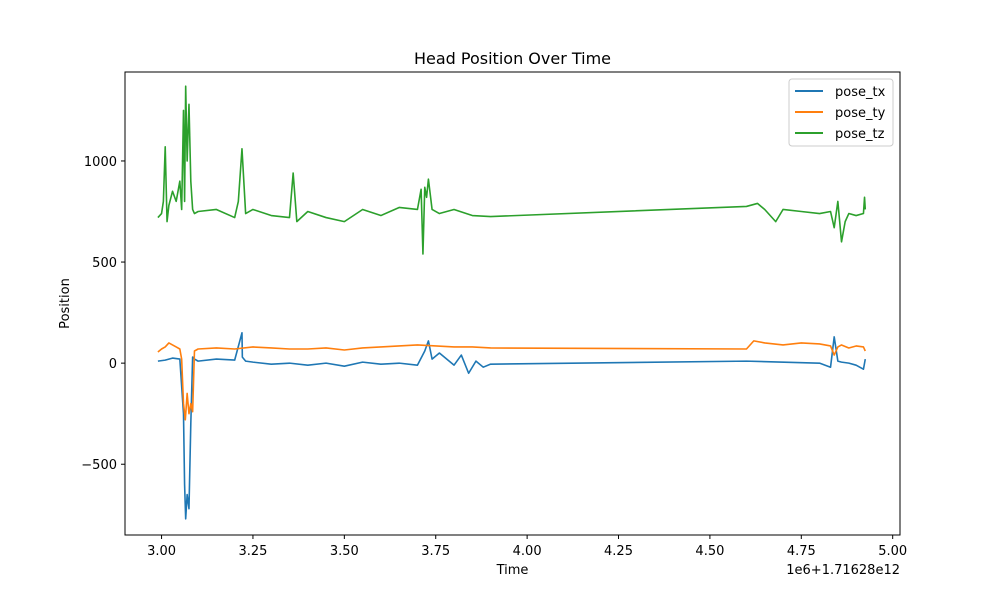  What do you see at coordinates (618, 551) in the screenshot?
I see `x-tick-label: 4.25` at bounding box center [618, 551].